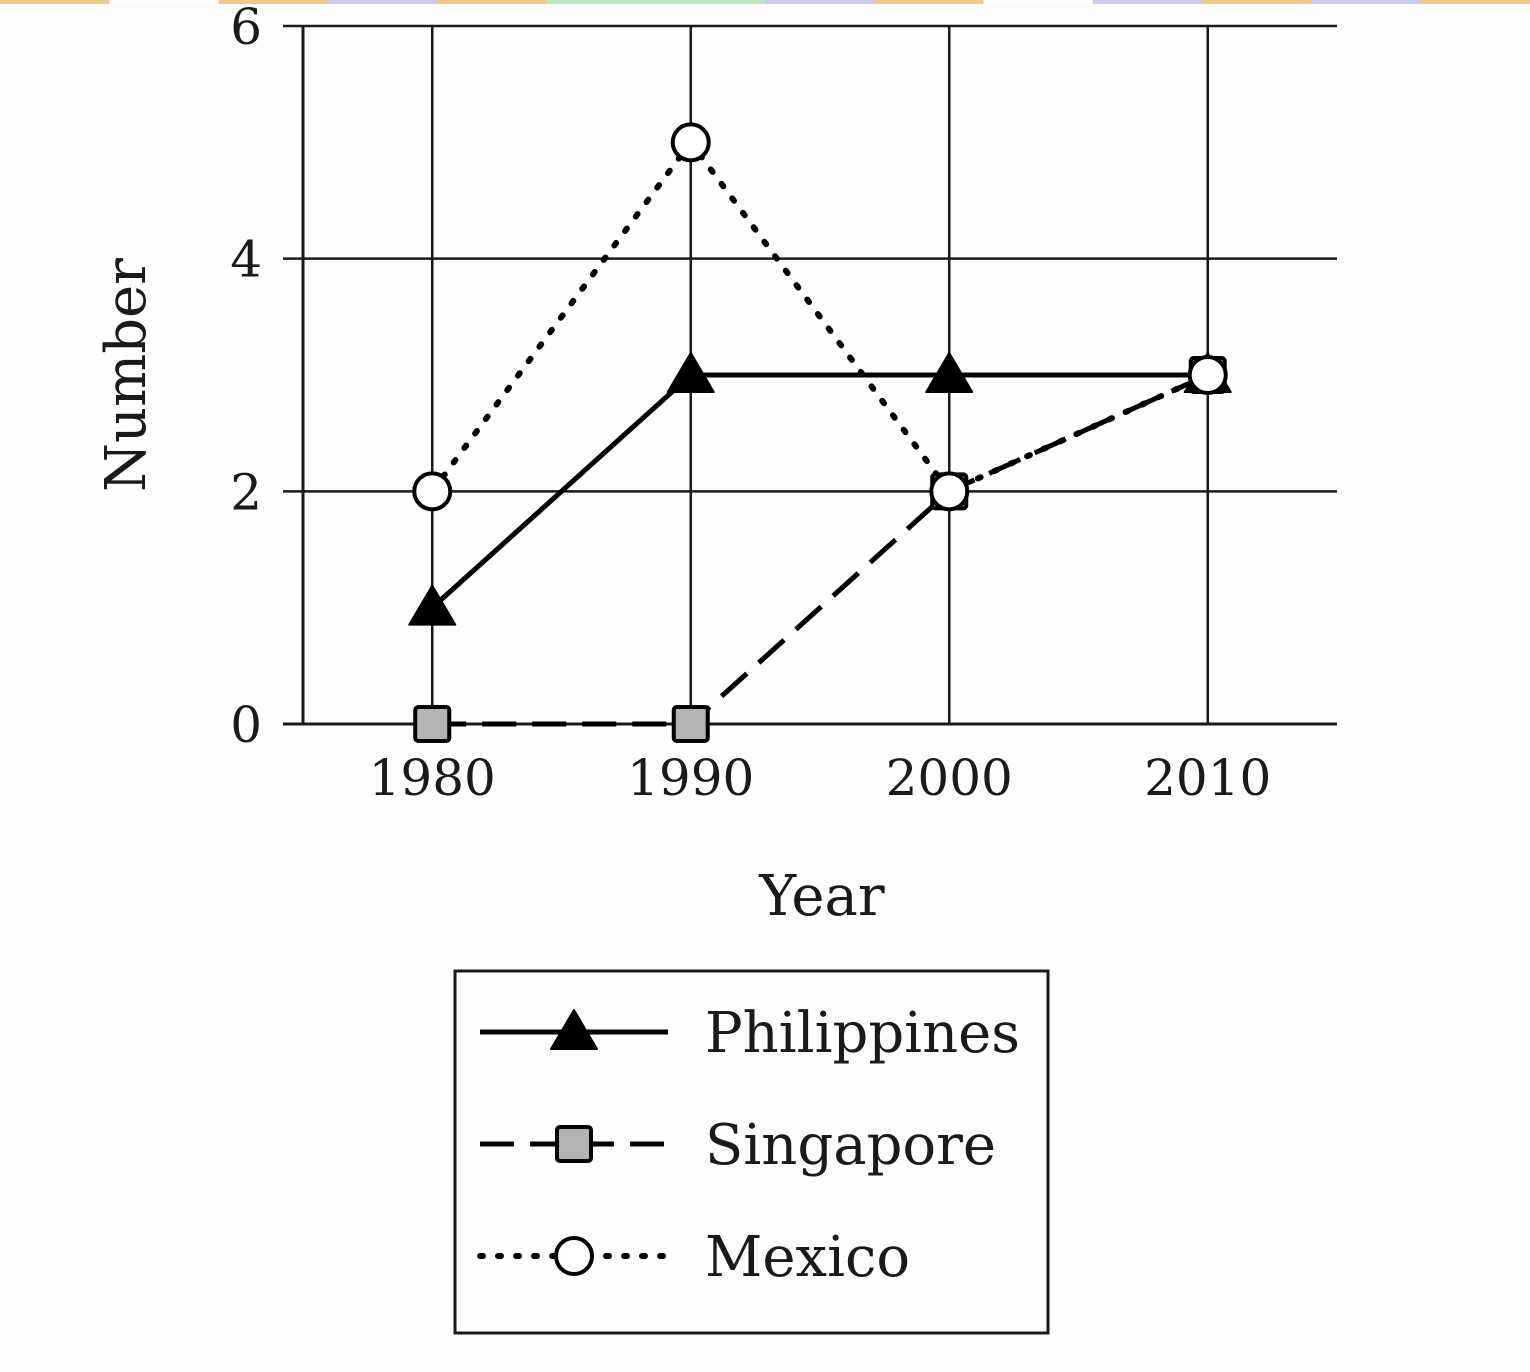 The image size is (1530, 1372). Describe the element at coordinates (765, 2) in the screenshot. I see `top-color-strip` at that location.